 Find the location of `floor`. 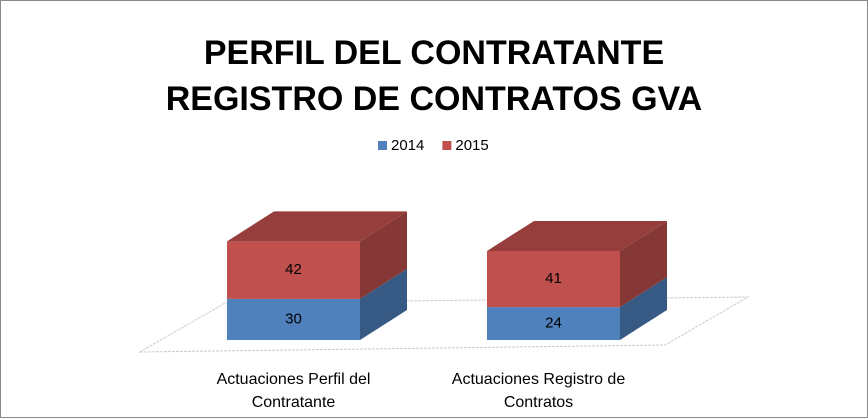

floor is located at coordinates (444, 324).